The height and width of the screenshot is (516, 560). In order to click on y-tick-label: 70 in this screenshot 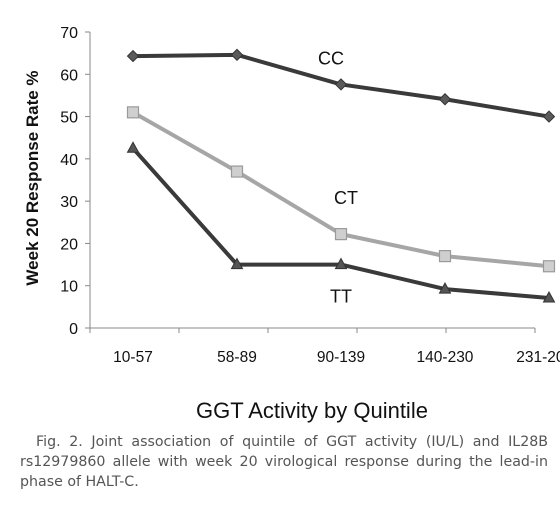, I will do `click(69, 33)`.